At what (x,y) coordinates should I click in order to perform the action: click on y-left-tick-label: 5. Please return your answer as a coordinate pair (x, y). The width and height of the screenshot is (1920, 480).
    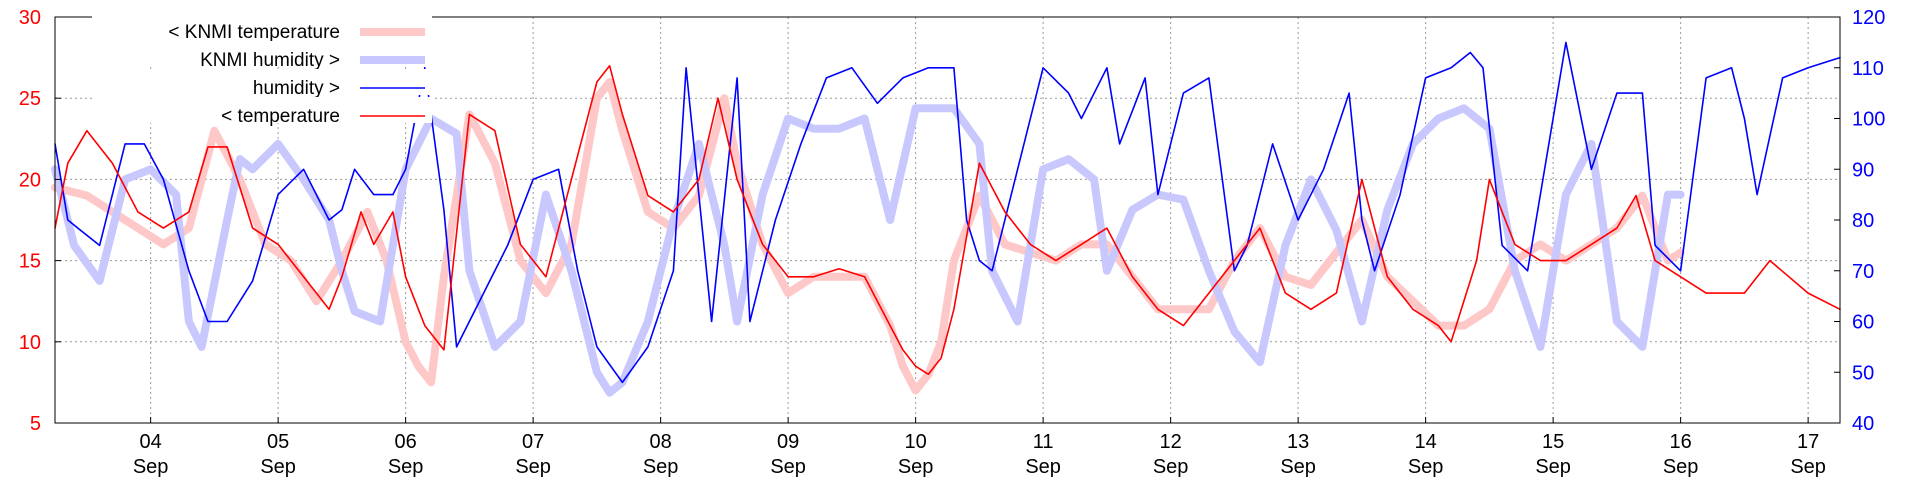
    Looking at the image, I should click on (35, 424).